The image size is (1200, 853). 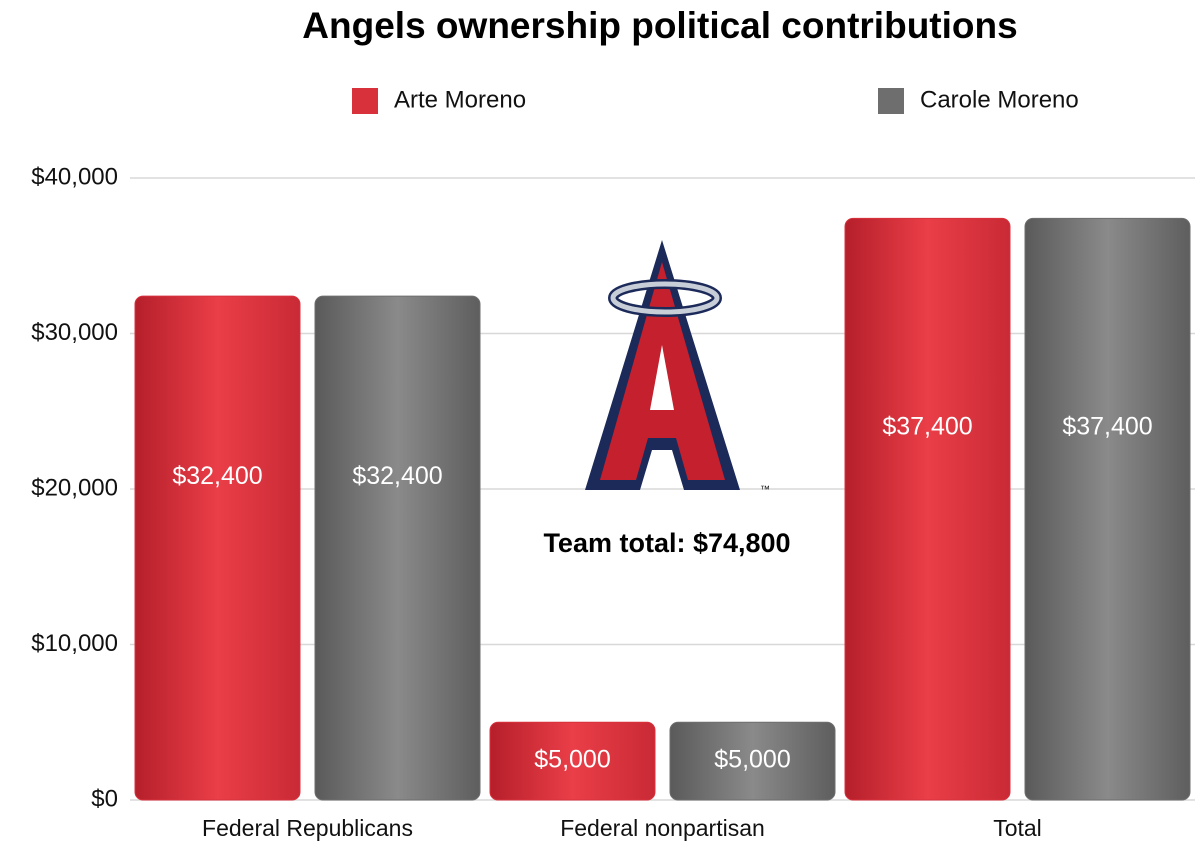 What do you see at coordinates (74, 643) in the screenshot?
I see `y-tick-label: $10,000` at bounding box center [74, 643].